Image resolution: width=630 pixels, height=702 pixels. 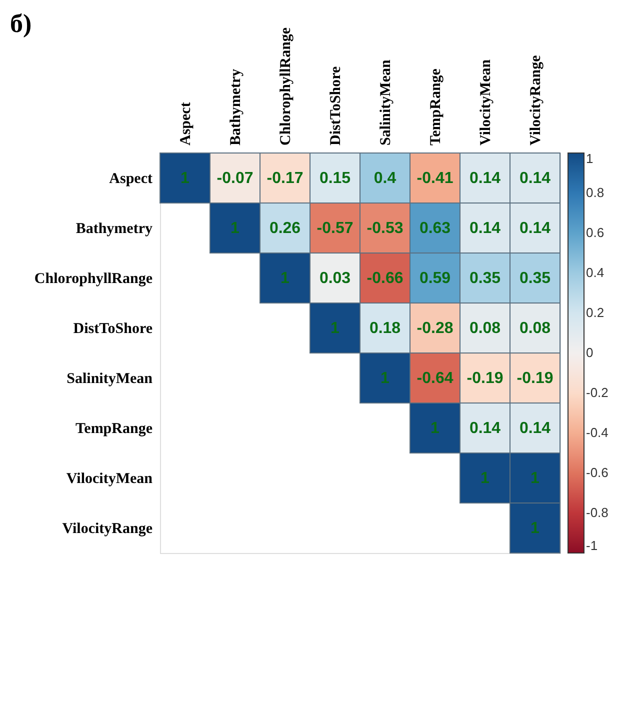 I want to click on color-bar-label: 1, so click(x=590, y=158).